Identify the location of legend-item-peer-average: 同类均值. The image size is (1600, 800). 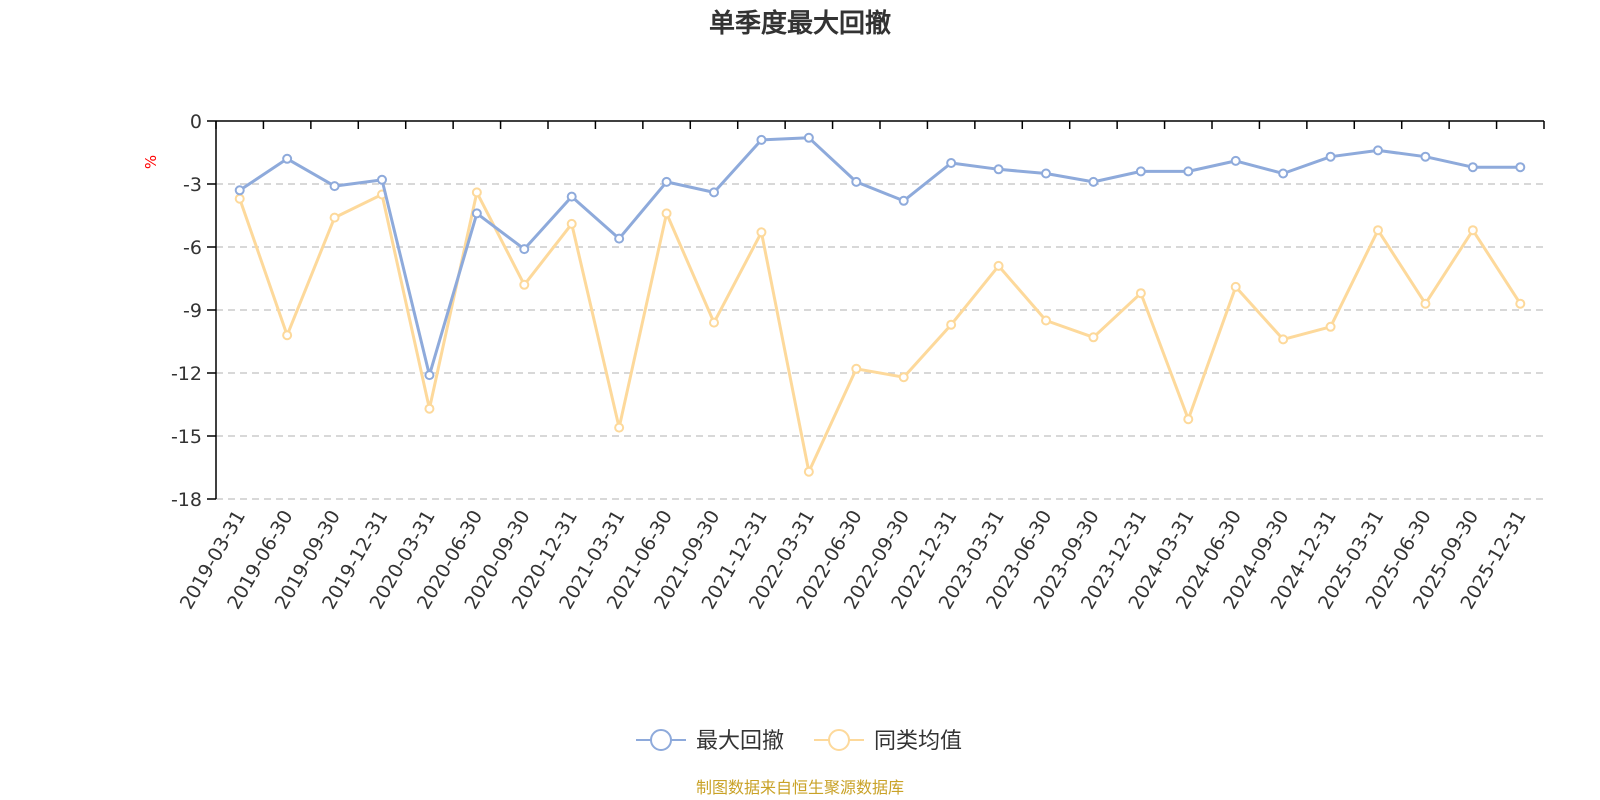
(888, 741).